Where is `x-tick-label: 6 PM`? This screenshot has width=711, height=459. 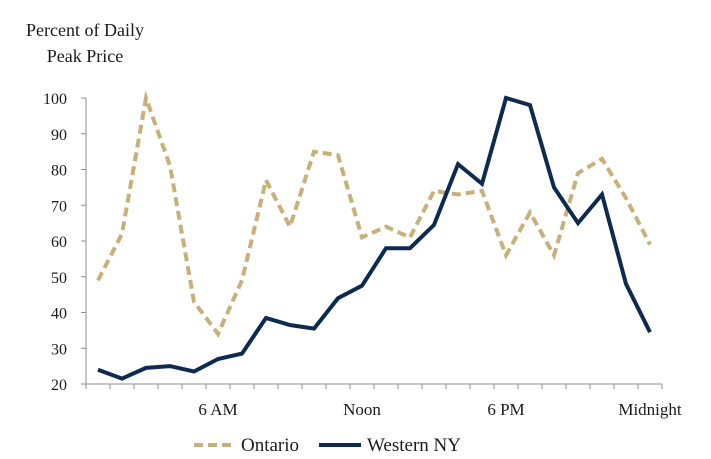
x-tick-label: 6 PM is located at coordinates (505, 409).